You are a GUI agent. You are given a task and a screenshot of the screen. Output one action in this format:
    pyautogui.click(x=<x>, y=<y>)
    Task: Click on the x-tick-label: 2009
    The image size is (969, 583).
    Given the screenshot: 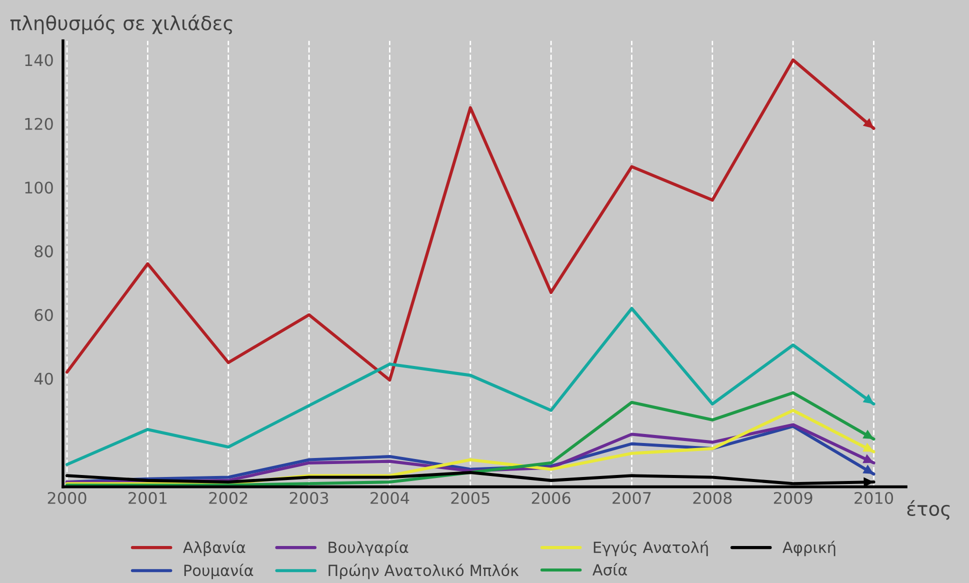 What is the action you would take?
    pyautogui.click(x=793, y=498)
    